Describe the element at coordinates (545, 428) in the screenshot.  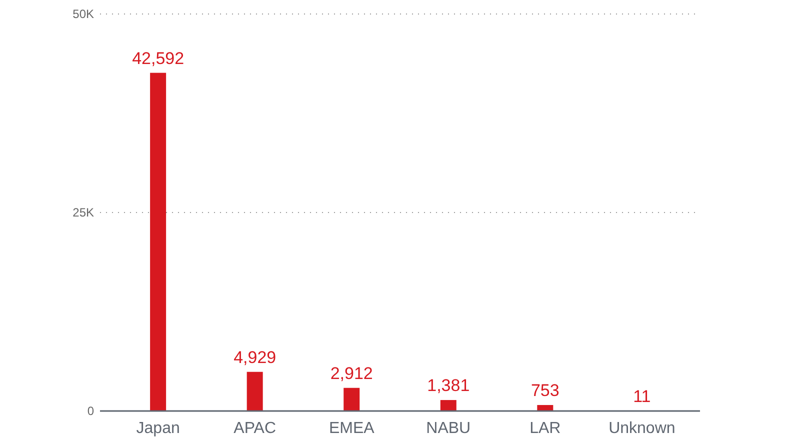
I see `x-tick-label: LAR` at that location.